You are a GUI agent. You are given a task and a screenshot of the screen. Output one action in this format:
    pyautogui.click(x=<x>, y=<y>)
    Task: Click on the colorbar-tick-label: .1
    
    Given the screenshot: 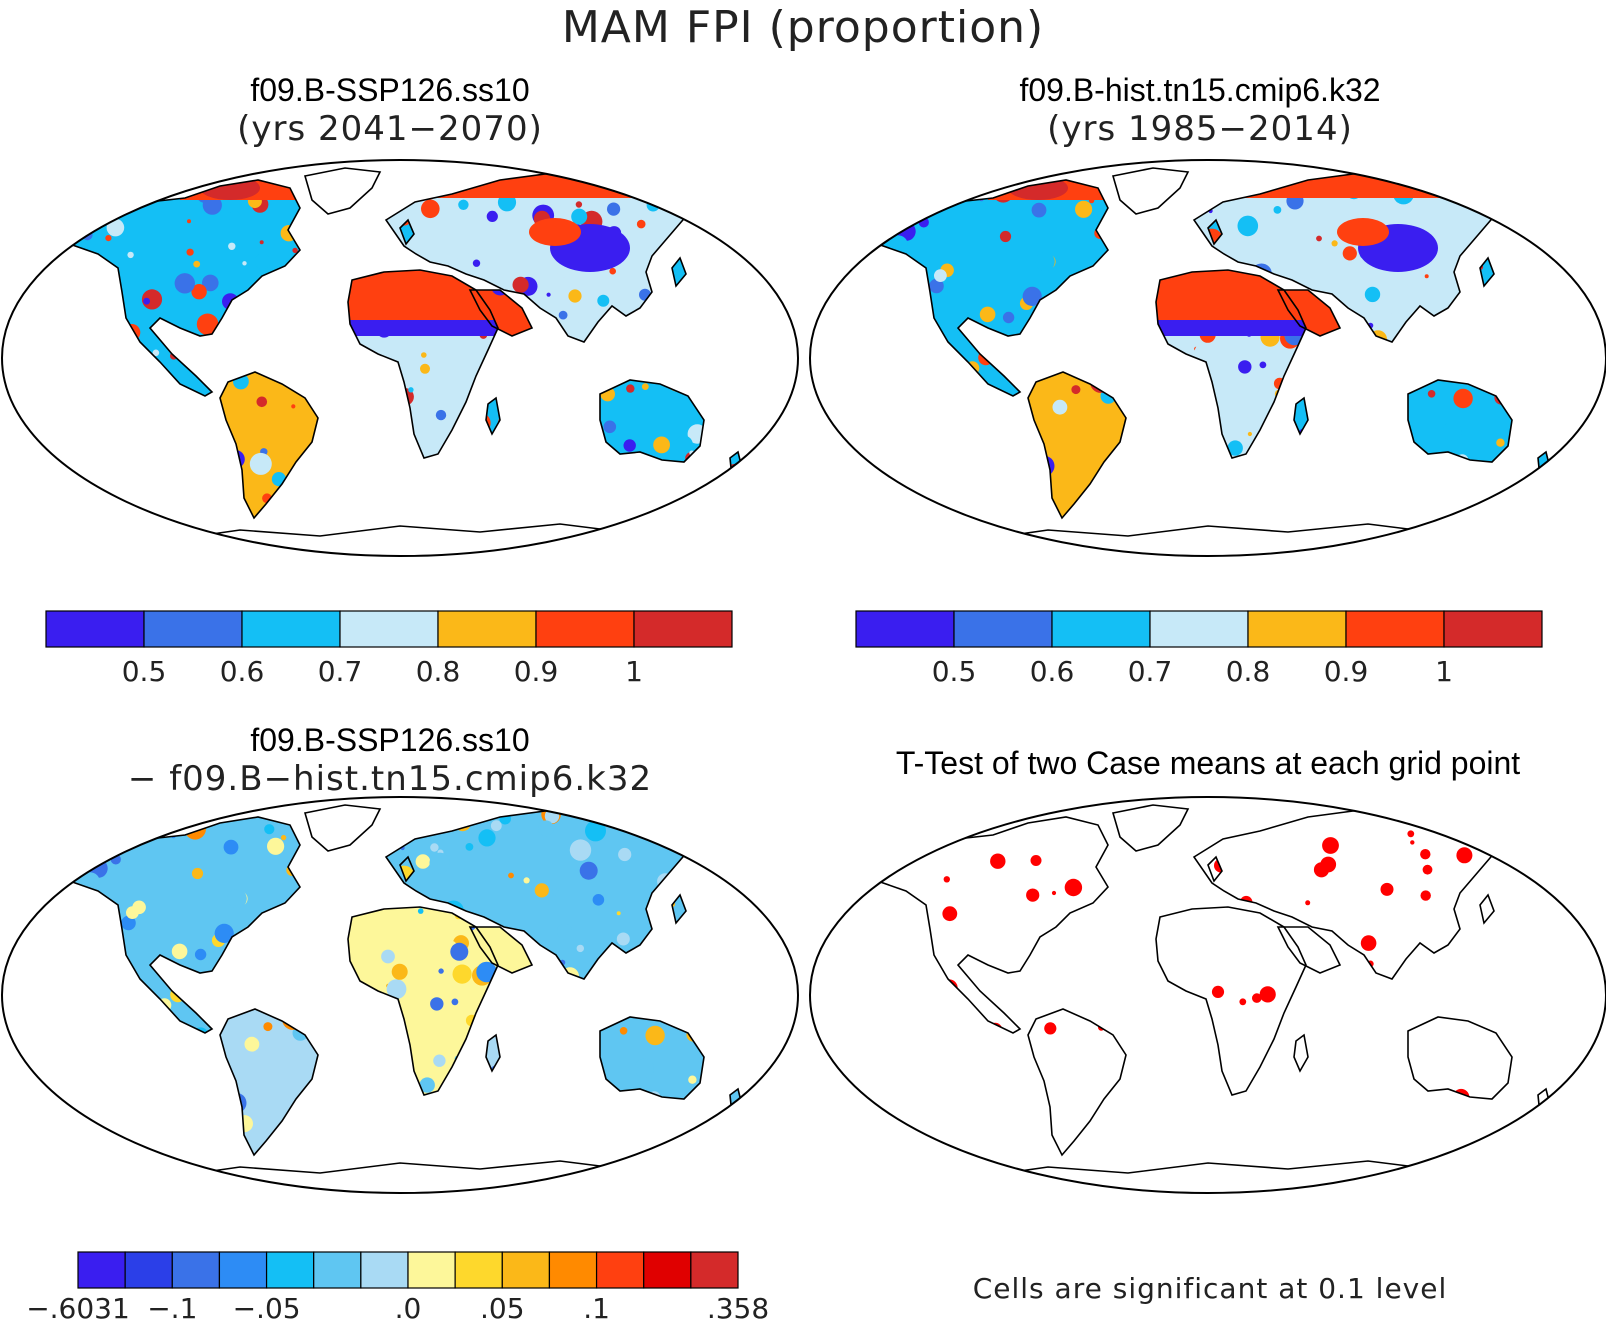 What is the action you would take?
    pyautogui.click(x=596, y=1307)
    